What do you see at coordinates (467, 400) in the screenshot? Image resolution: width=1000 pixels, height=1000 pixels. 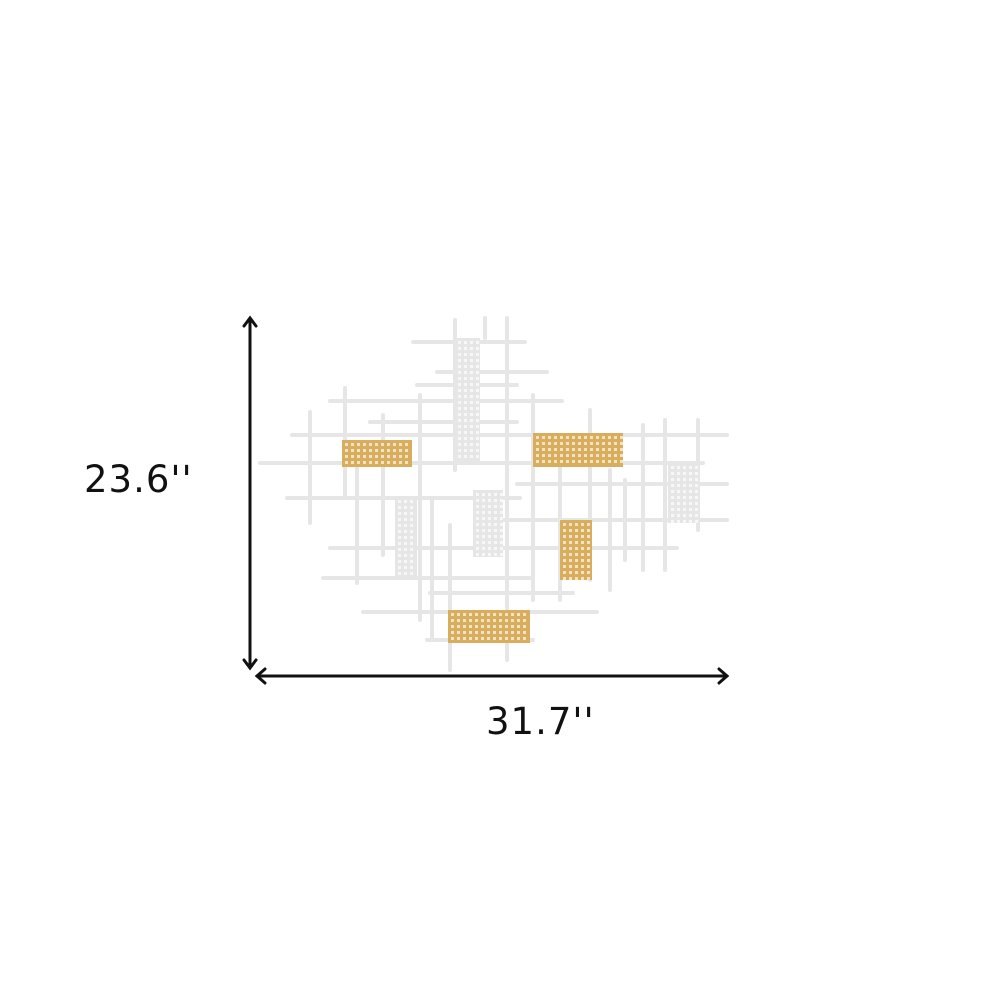 I see `white-mesh-panel` at bounding box center [467, 400].